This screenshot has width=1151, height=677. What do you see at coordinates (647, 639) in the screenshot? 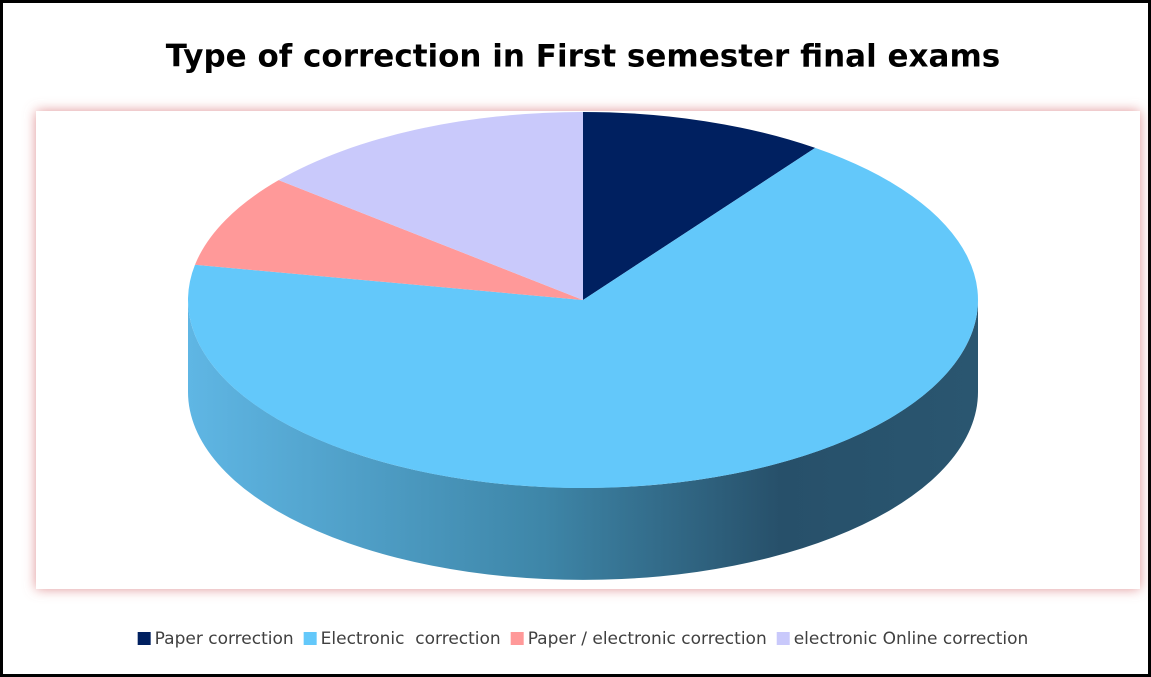
I see `legend-label: Paper / electronic correction` at bounding box center [647, 639].